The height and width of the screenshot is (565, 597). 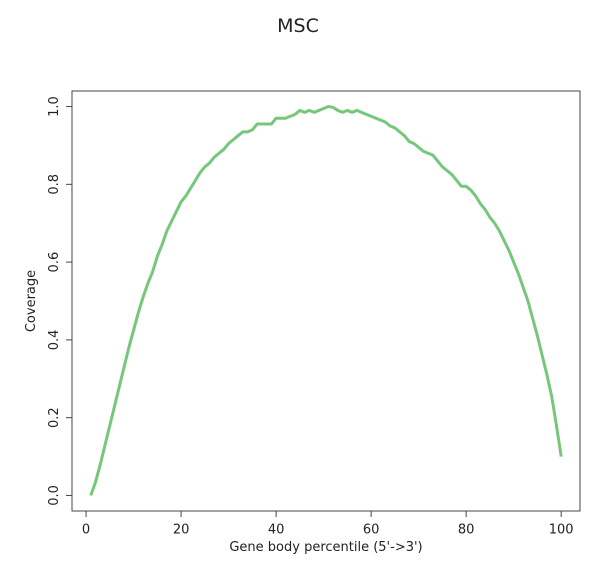 What do you see at coordinates (54, 262) in the screenshot?
I see `y-tick-label: 0.6` at bounding box center [54, 262].